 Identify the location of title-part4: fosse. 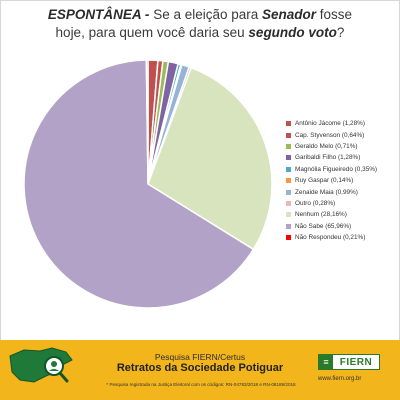
(334, 14).